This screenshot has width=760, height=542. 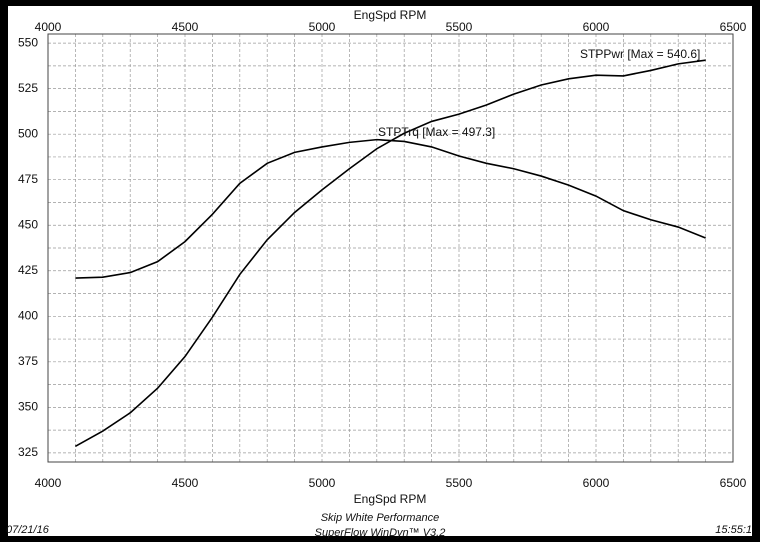 I want to click on x-tick-label-top: 5000, so click(x=322, y=27).